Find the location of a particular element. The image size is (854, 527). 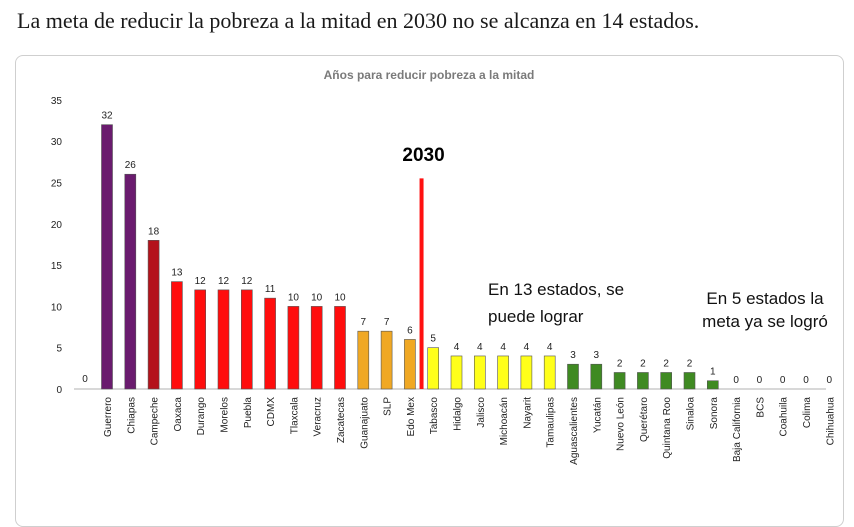

bar-value-label: 13 is located at coordinates (177, 273).